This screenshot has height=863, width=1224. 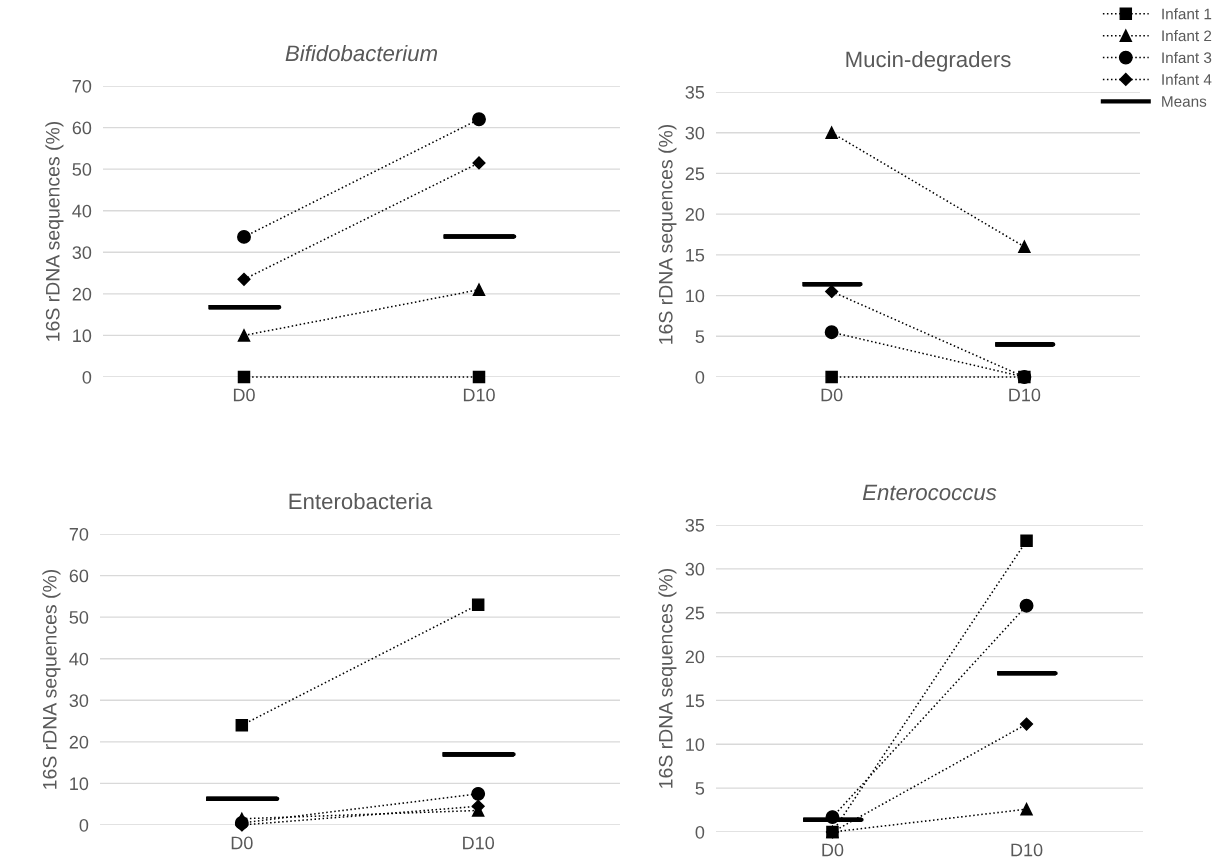 I want to click on legend-label: Infant 3, so click(x=1187, y=57).